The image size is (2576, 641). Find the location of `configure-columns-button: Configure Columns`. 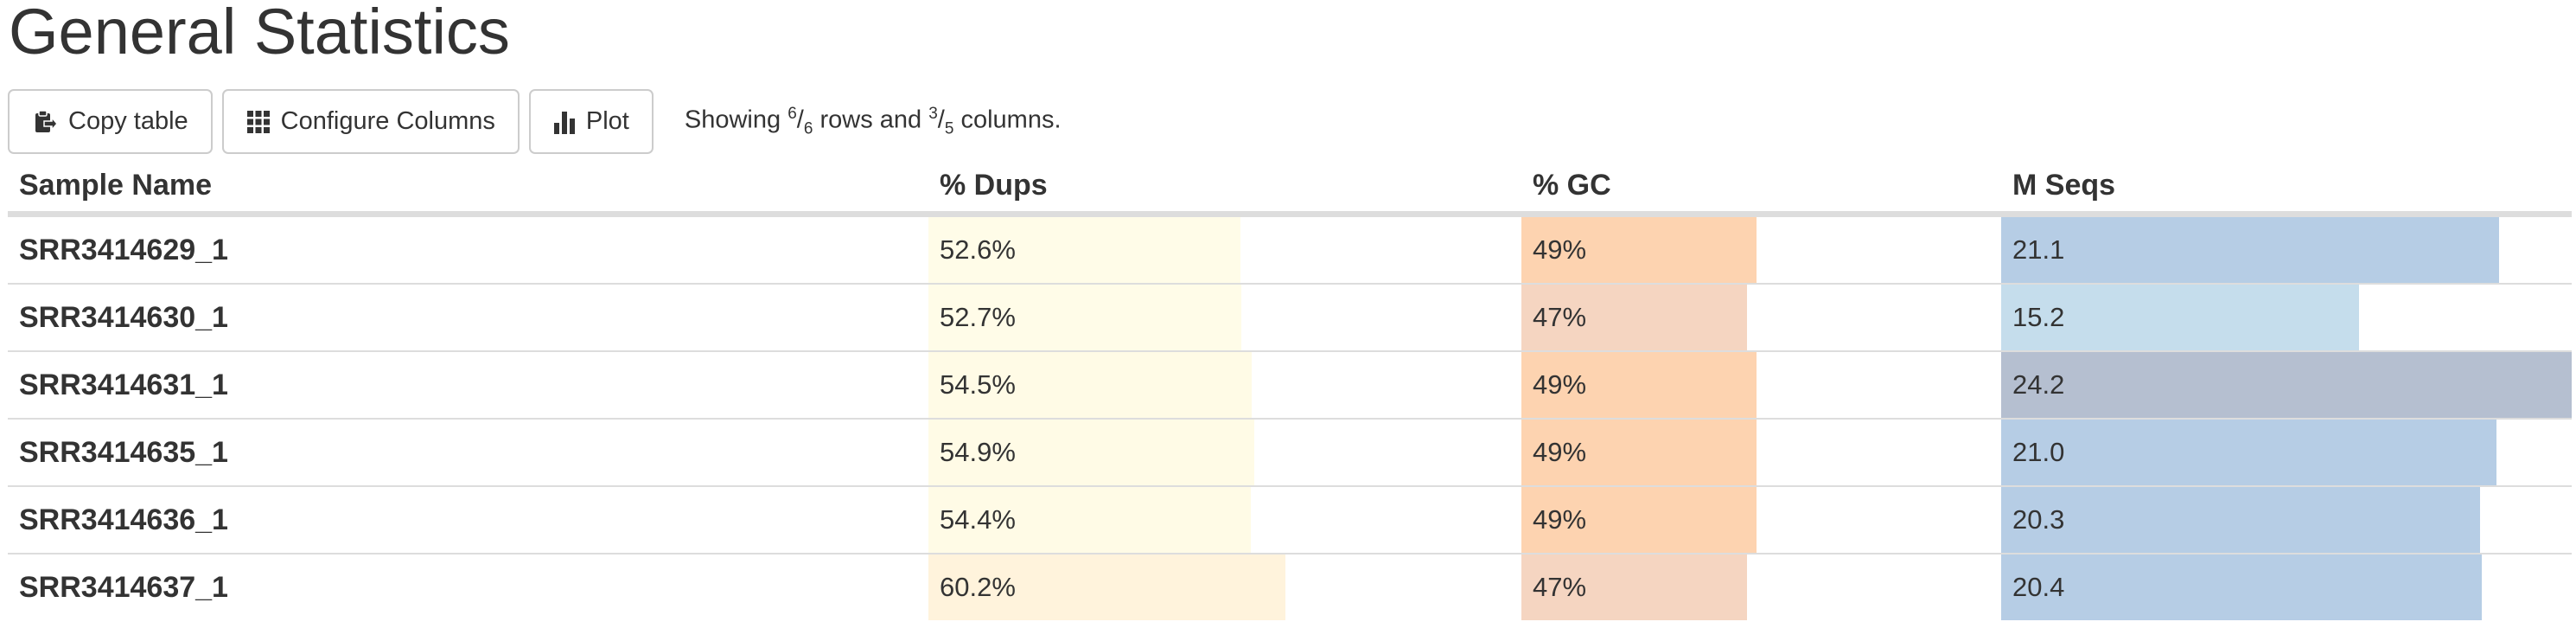

configure-columns-button: Configure Columns is located at coordinates (370, 121).